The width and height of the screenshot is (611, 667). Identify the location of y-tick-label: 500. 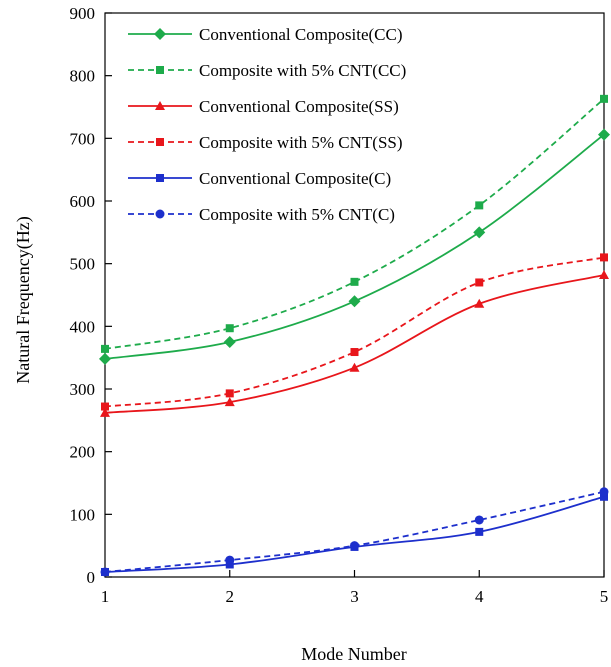
(83, 264).